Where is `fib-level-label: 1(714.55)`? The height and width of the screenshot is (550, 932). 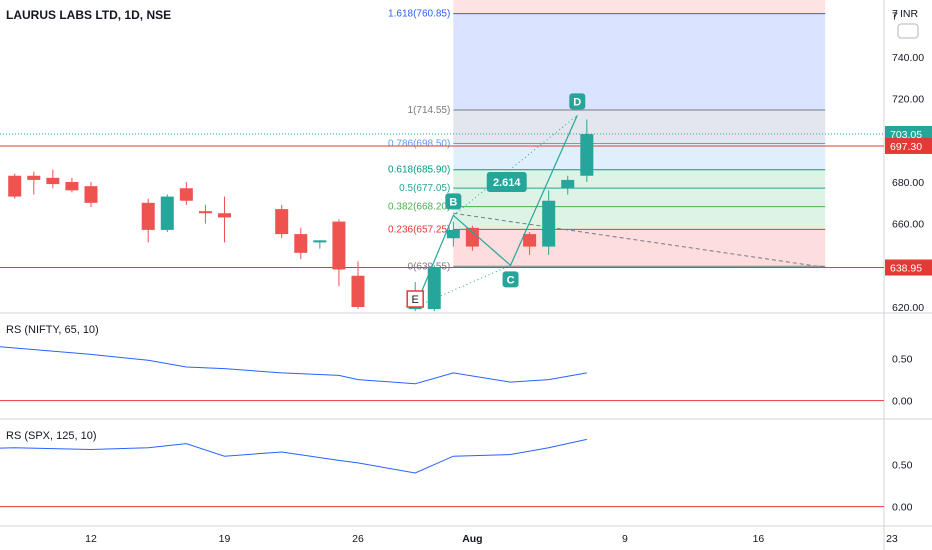 fib-level-label: 1(714.55) is located at coordinates (429, 110).